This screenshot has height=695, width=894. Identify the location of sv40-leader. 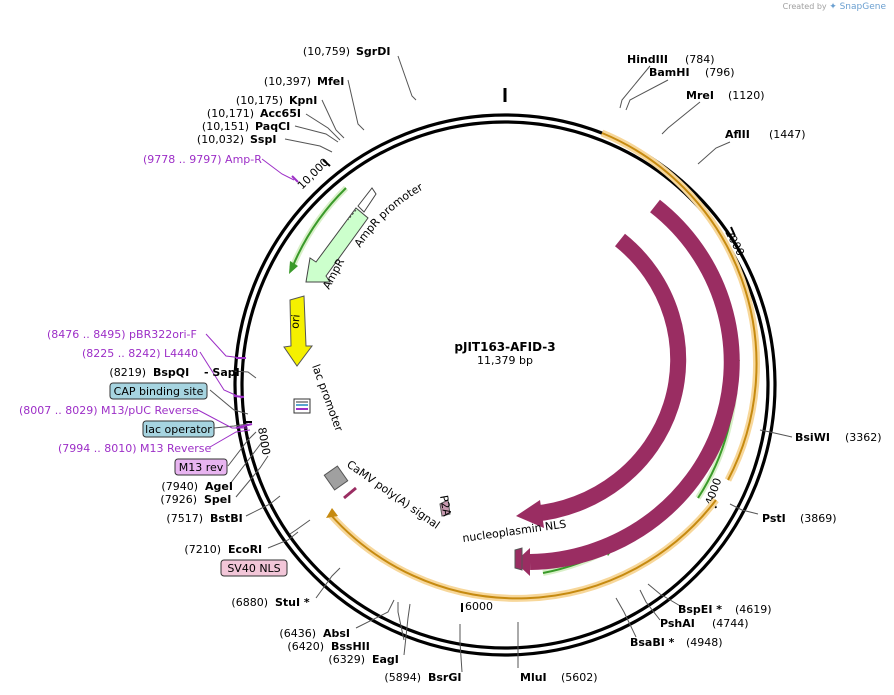
(300, 527).